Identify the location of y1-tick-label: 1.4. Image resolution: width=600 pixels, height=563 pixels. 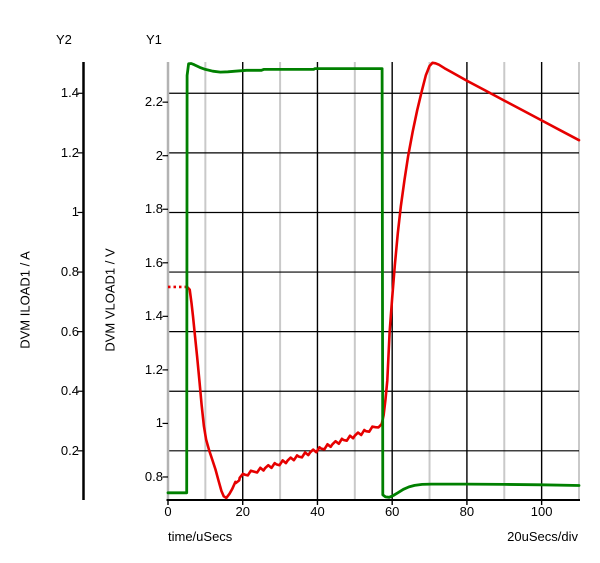
(153, 316).